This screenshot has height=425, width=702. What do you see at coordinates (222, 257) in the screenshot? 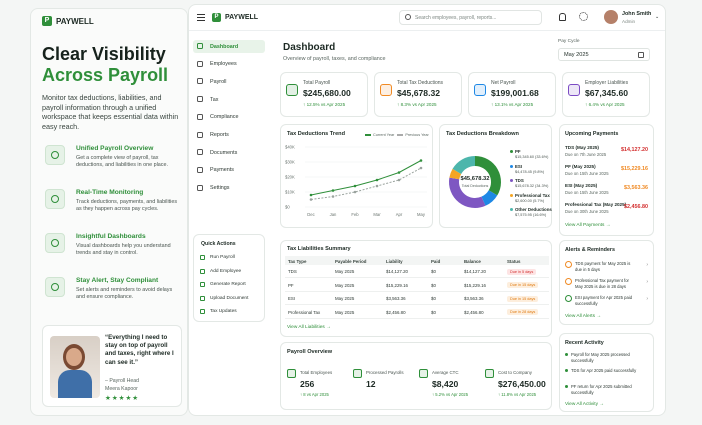
I see `quick-action-label: Run Payroll` at bounding box center [222, 257].